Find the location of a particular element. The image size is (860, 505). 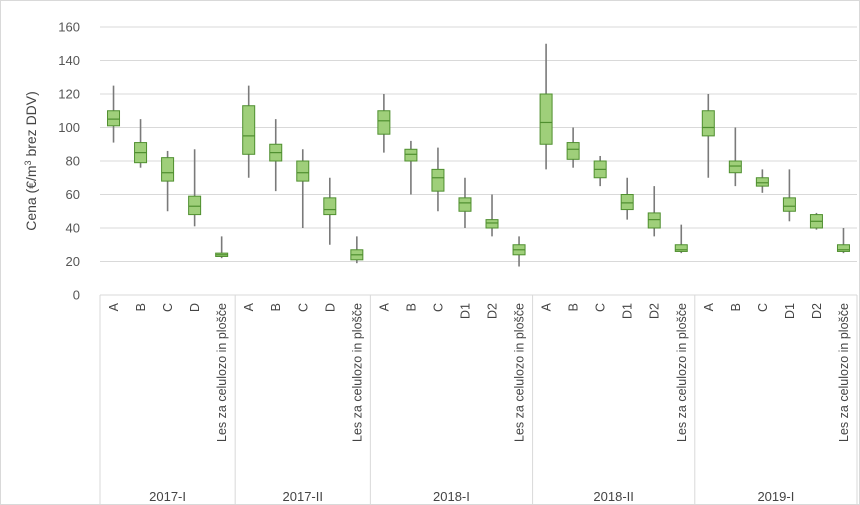

y-axis-ticks: 0 20 40 60 80 100 120 140 160 is located at coordinates (69, 161).